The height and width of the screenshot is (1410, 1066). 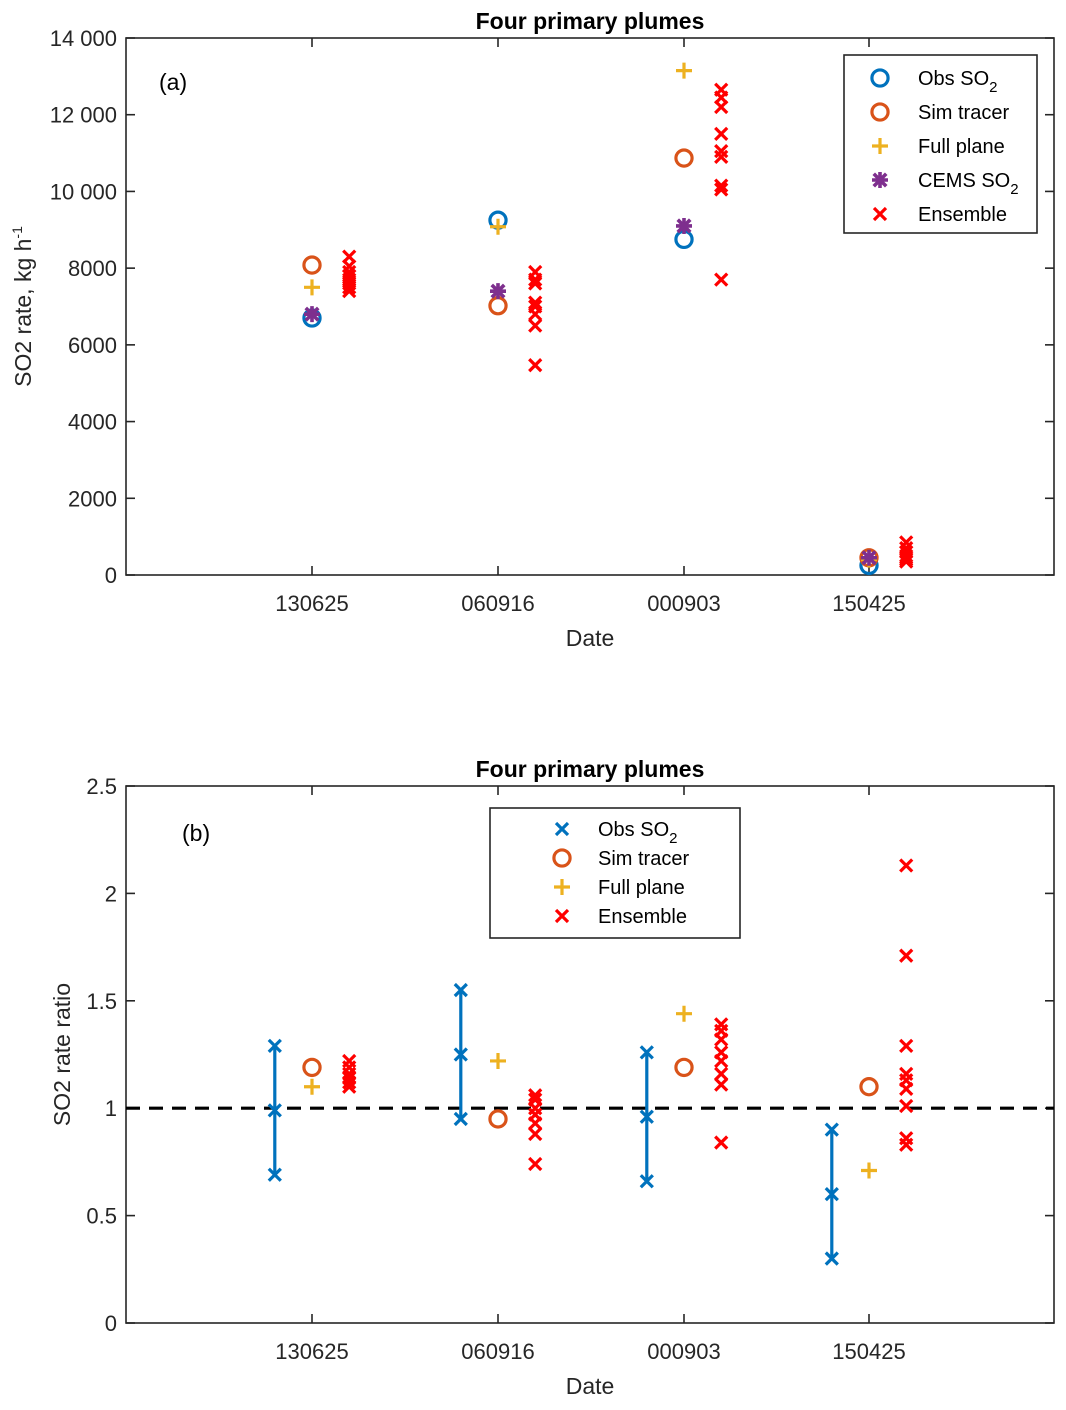 I want to click on y-tick-label: 2000, so click(x=92, y=498).